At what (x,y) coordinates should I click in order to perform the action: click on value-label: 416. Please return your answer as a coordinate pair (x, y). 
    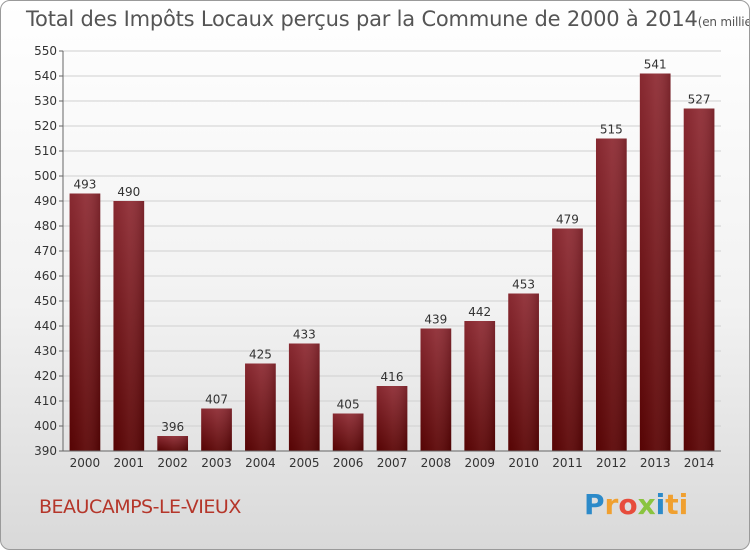
    Looking at the image, I should click on (392, 377).